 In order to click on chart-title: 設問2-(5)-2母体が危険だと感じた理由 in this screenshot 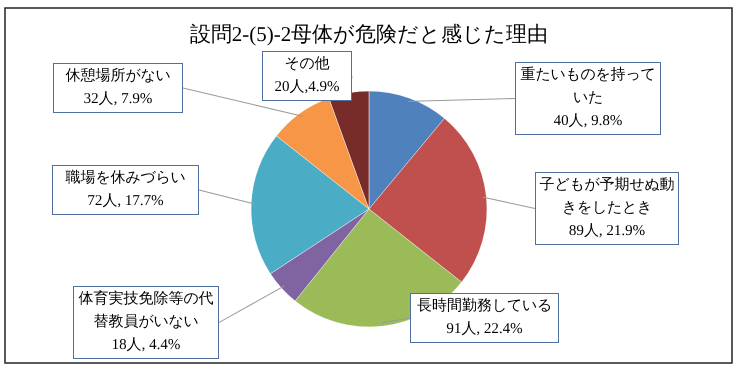, I will do `click(369, 34)`.